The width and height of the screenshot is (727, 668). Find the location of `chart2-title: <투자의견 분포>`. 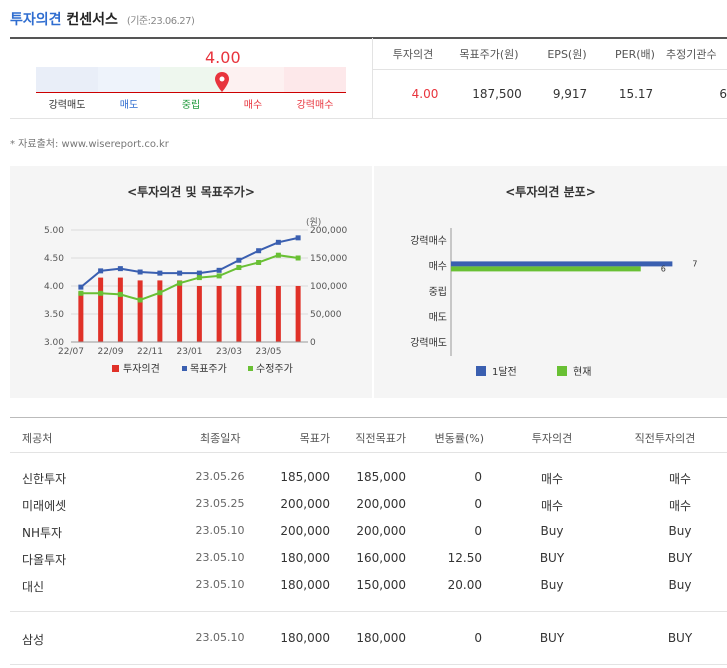

chart2-title: <투자의견 분포> is located at coordinates (550, 192).